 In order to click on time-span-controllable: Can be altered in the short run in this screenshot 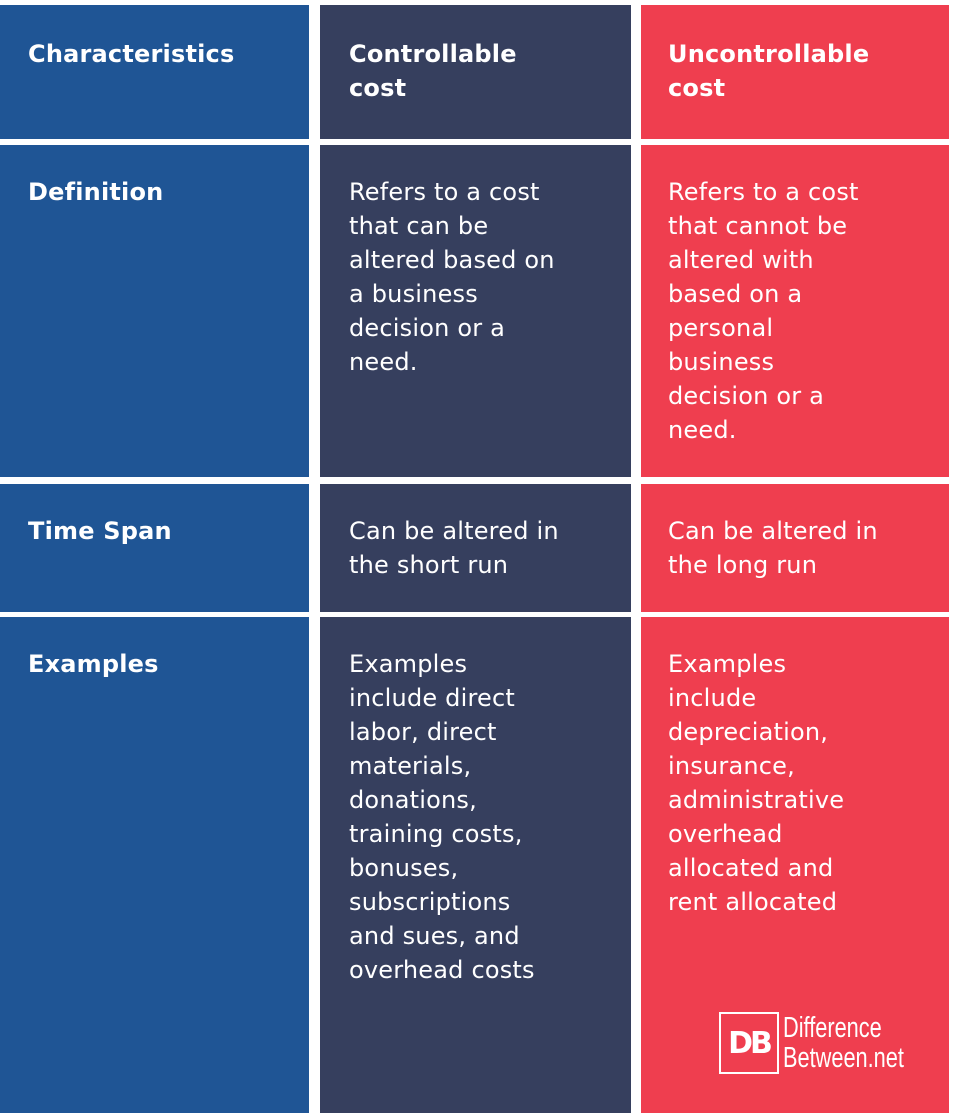, I will do `click(475, 548)`.